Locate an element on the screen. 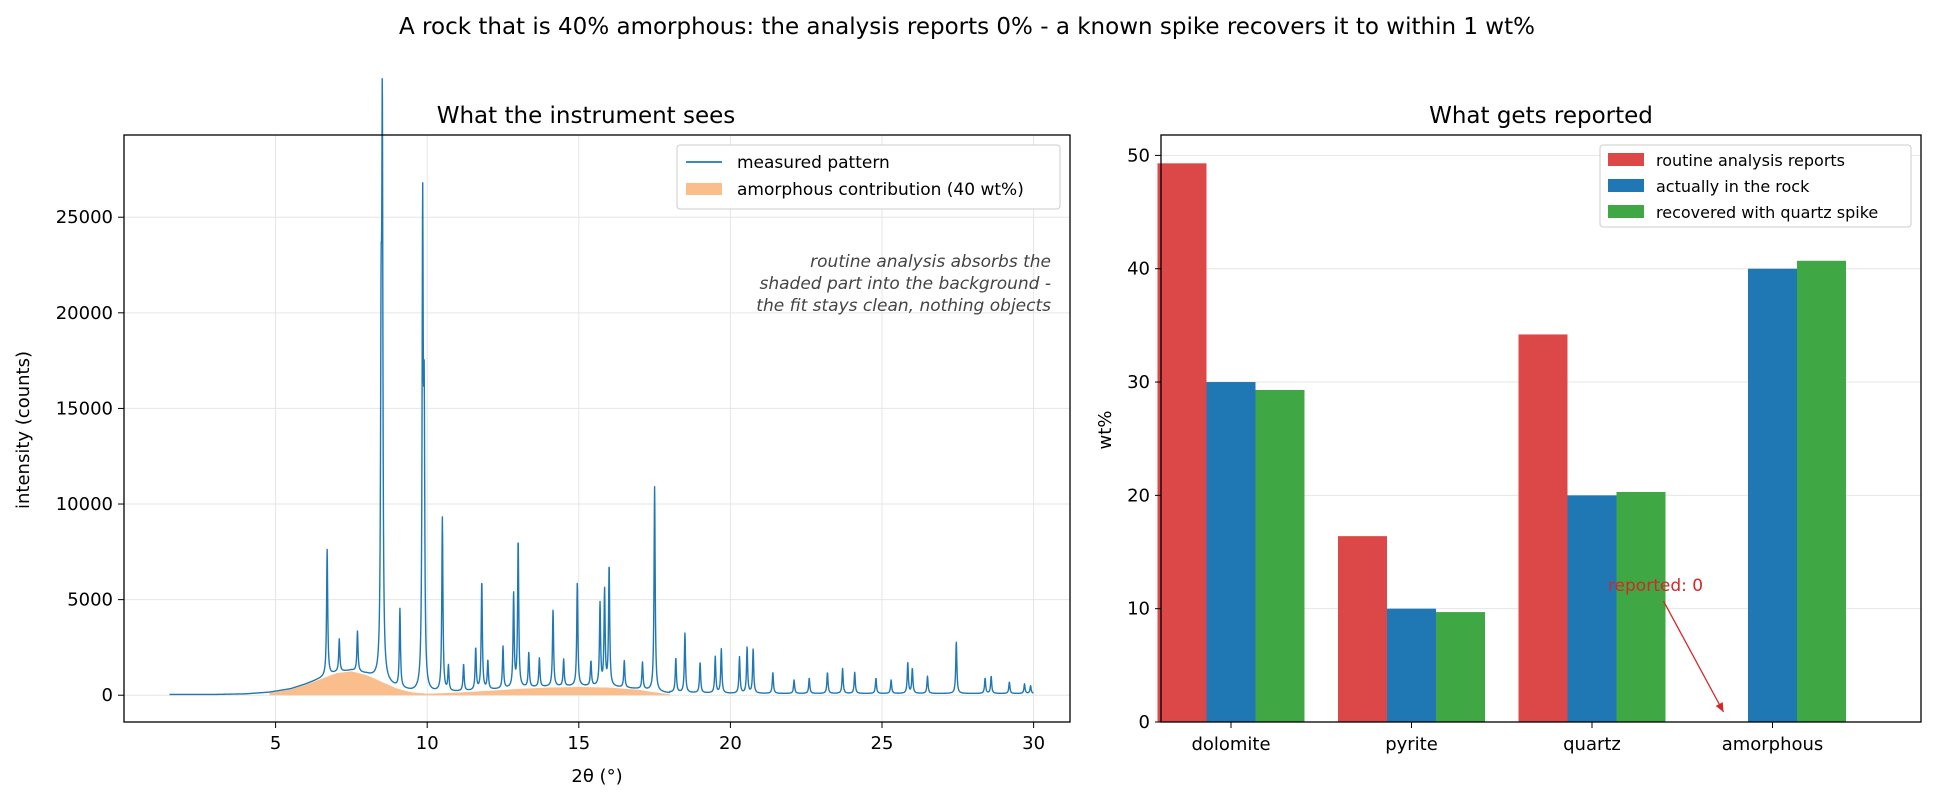 This screenshot has height=805, width=1934. right-x-tick-label: amorphous is located at coordinates (1773, 744).